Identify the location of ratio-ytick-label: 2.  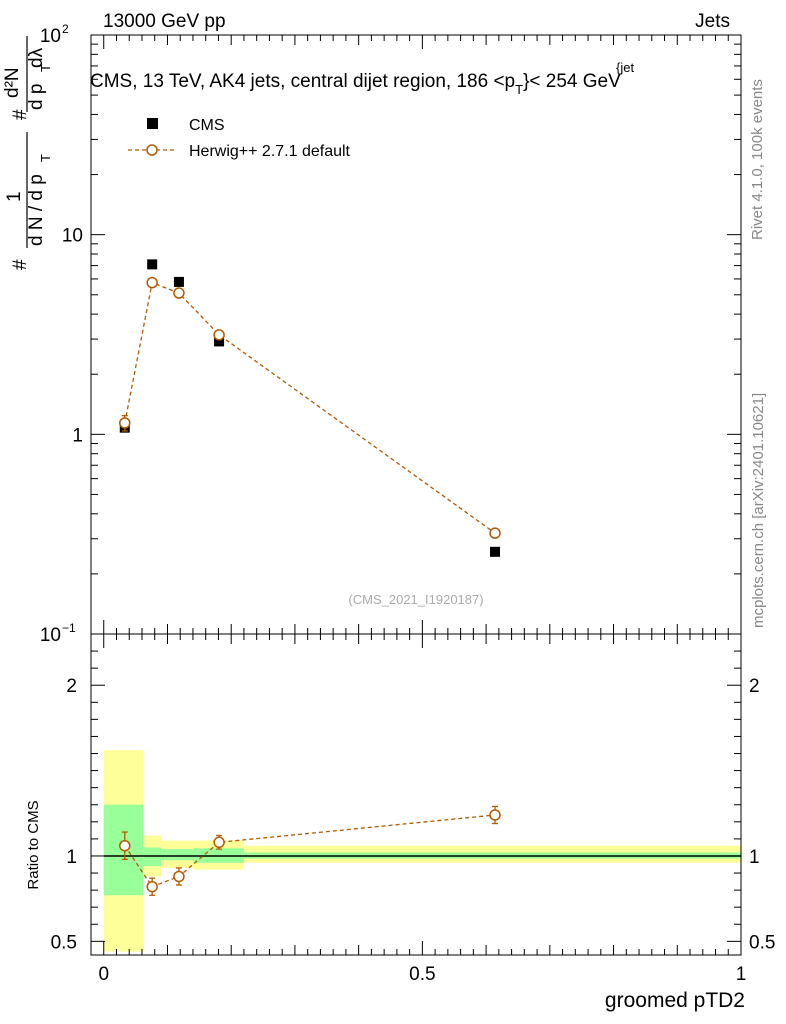
(71, 686).